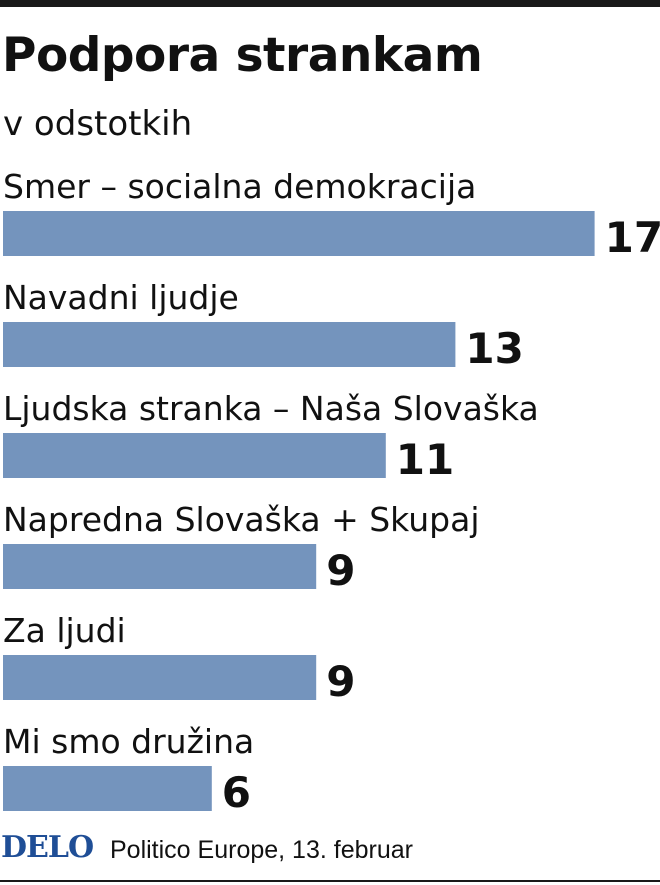 The width and height of the screenshot is (660, 885). Describe the element at coordinates (64, 630) in the screenshot. I see `category-label: Za ljudi` at that location.